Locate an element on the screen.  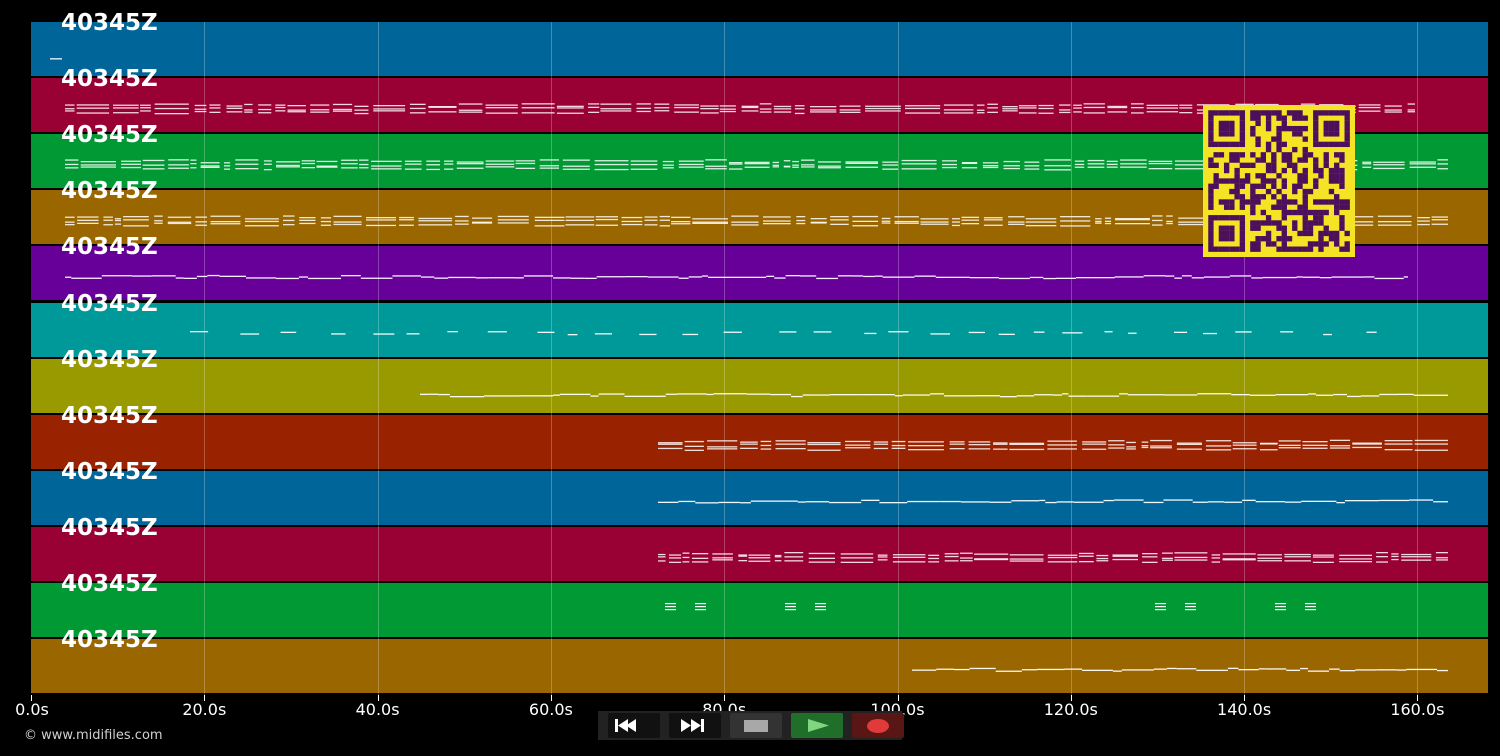
stop-button is located at coordinates (756, 725).